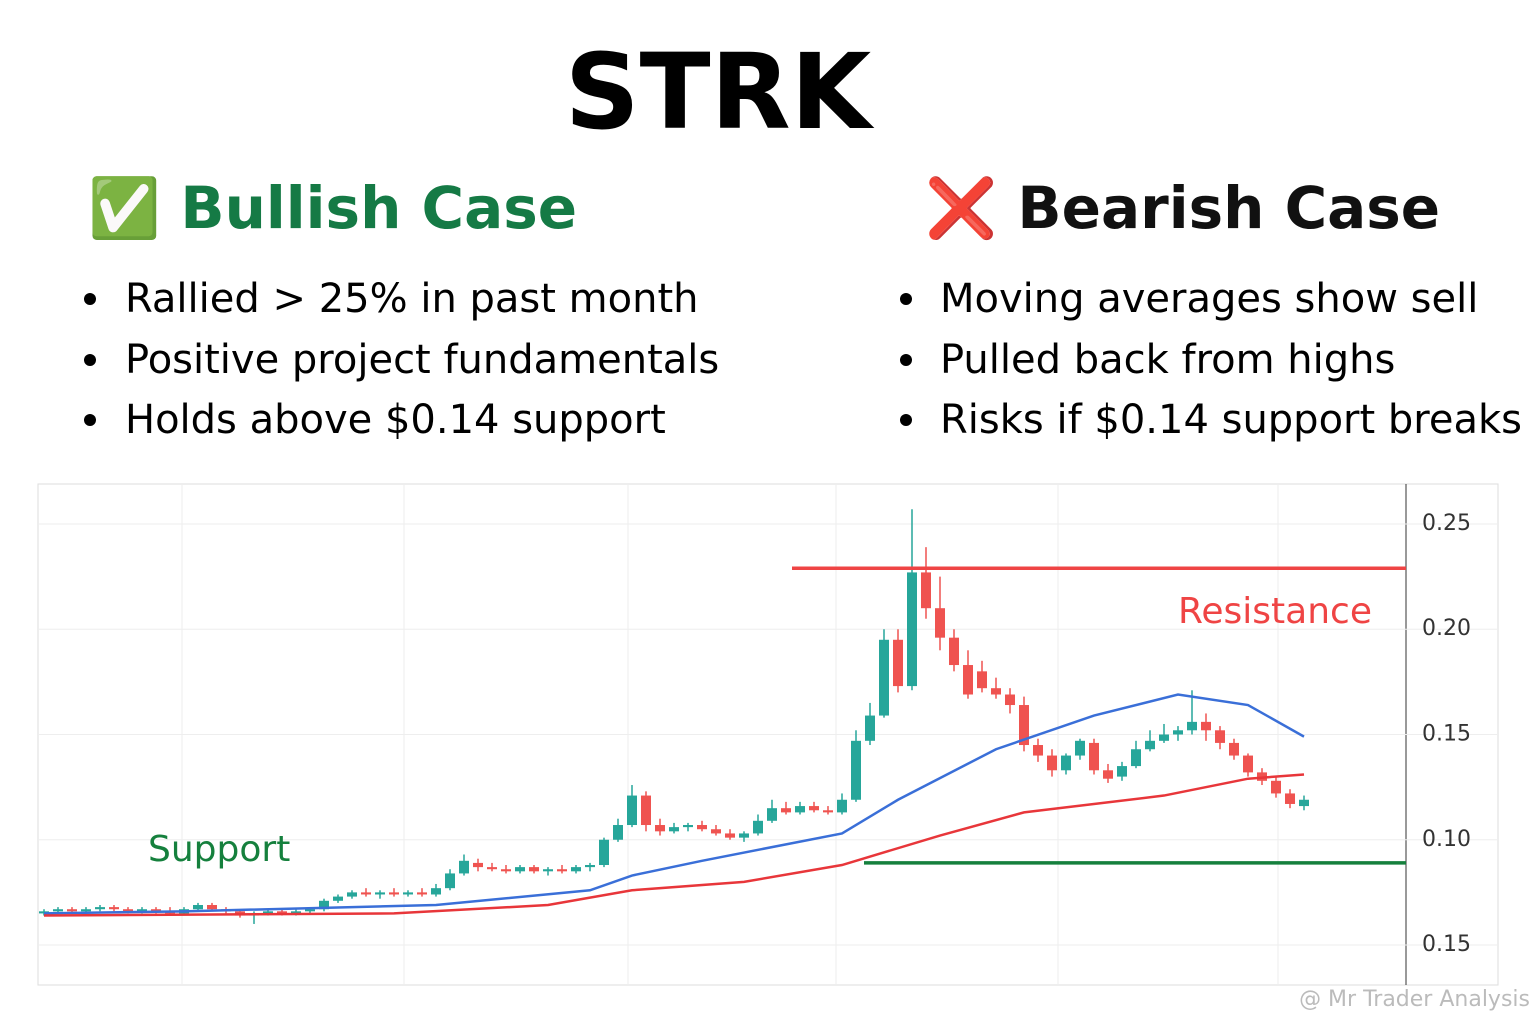  What do you see at coordinates (1231, 420) in the screenshot?
I see `bearish-point: Risks if $0.14 support breaks` at bounding box center [1231, 420].